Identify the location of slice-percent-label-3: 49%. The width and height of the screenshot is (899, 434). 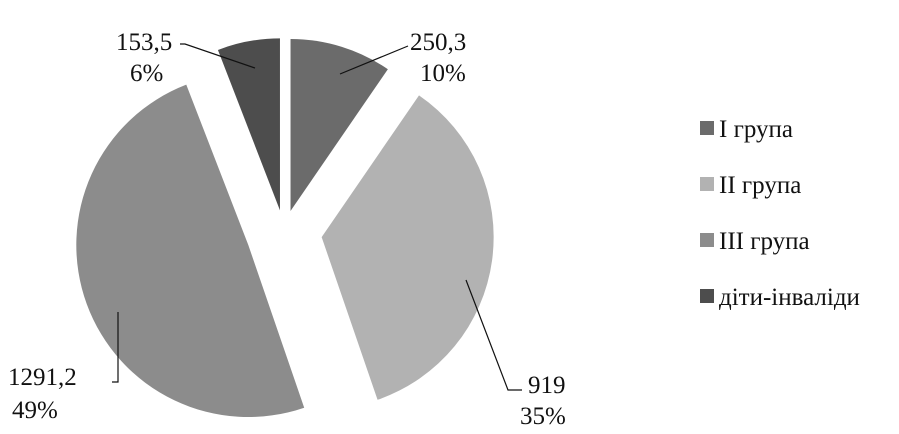
(35, 410).